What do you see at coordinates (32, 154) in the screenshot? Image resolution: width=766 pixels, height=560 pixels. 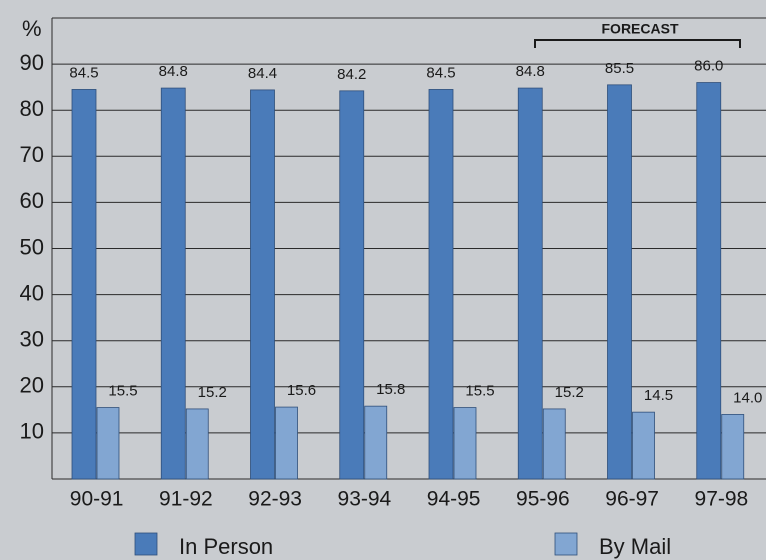 I see `y-tick-label: 70` at bounding box center [32, 154].